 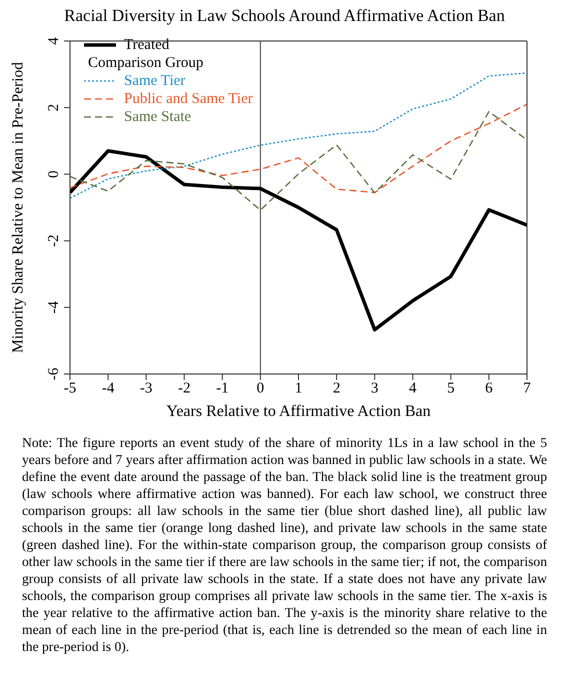 What do you see at coordinates (451, 388) in the screenshot?
I see `x-tick-label: 5` at bounding box center [451, 388].